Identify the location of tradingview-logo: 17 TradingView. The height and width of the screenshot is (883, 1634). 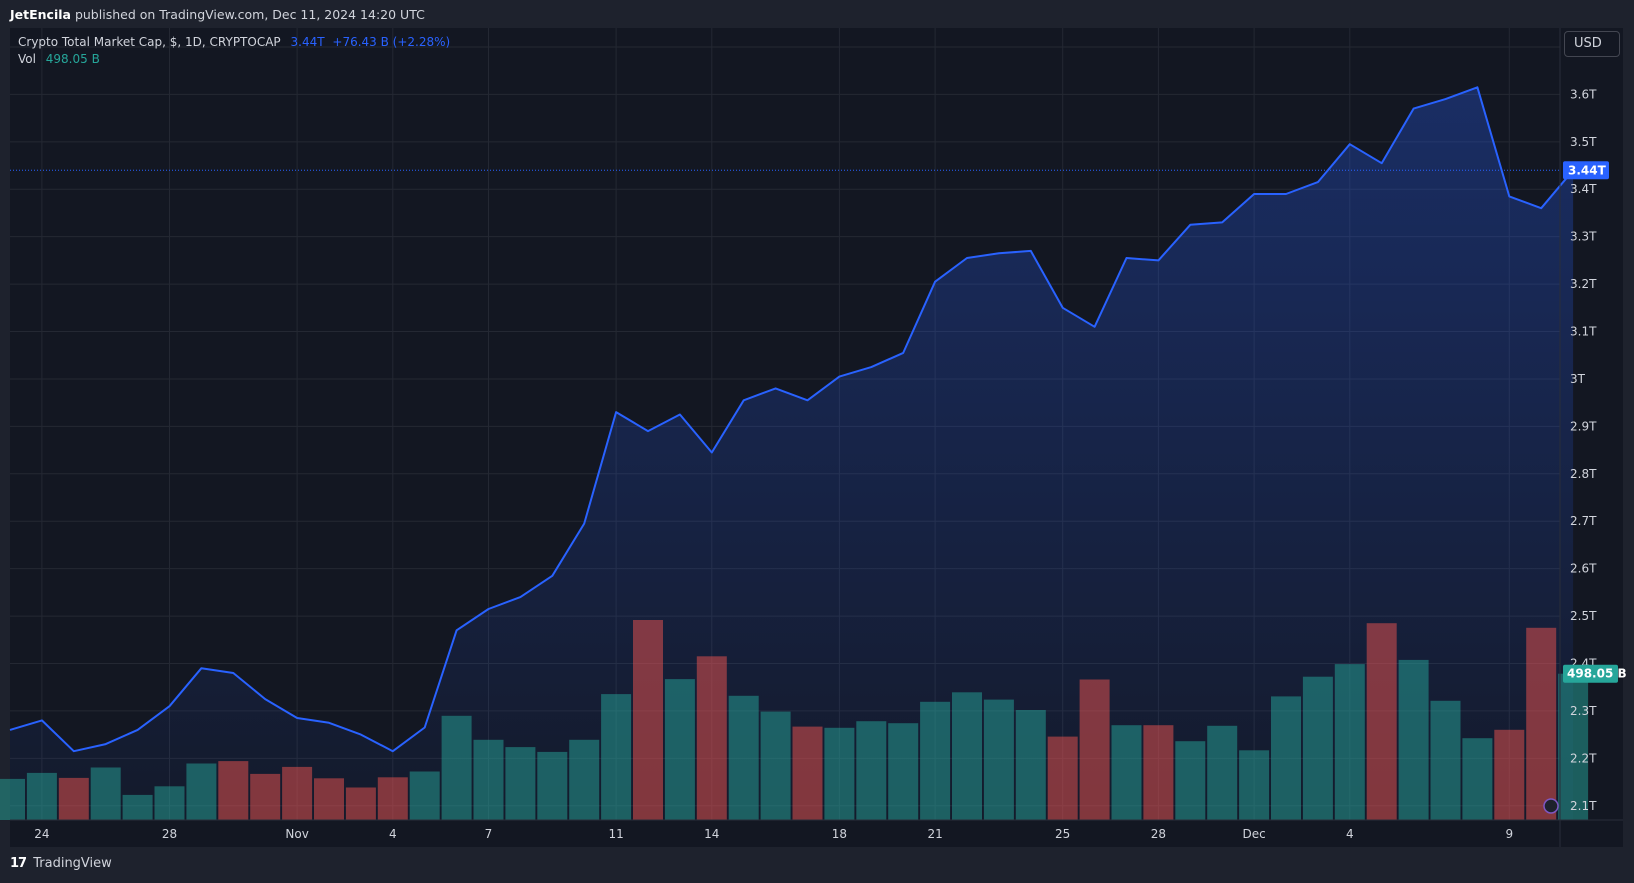
(61, 863).